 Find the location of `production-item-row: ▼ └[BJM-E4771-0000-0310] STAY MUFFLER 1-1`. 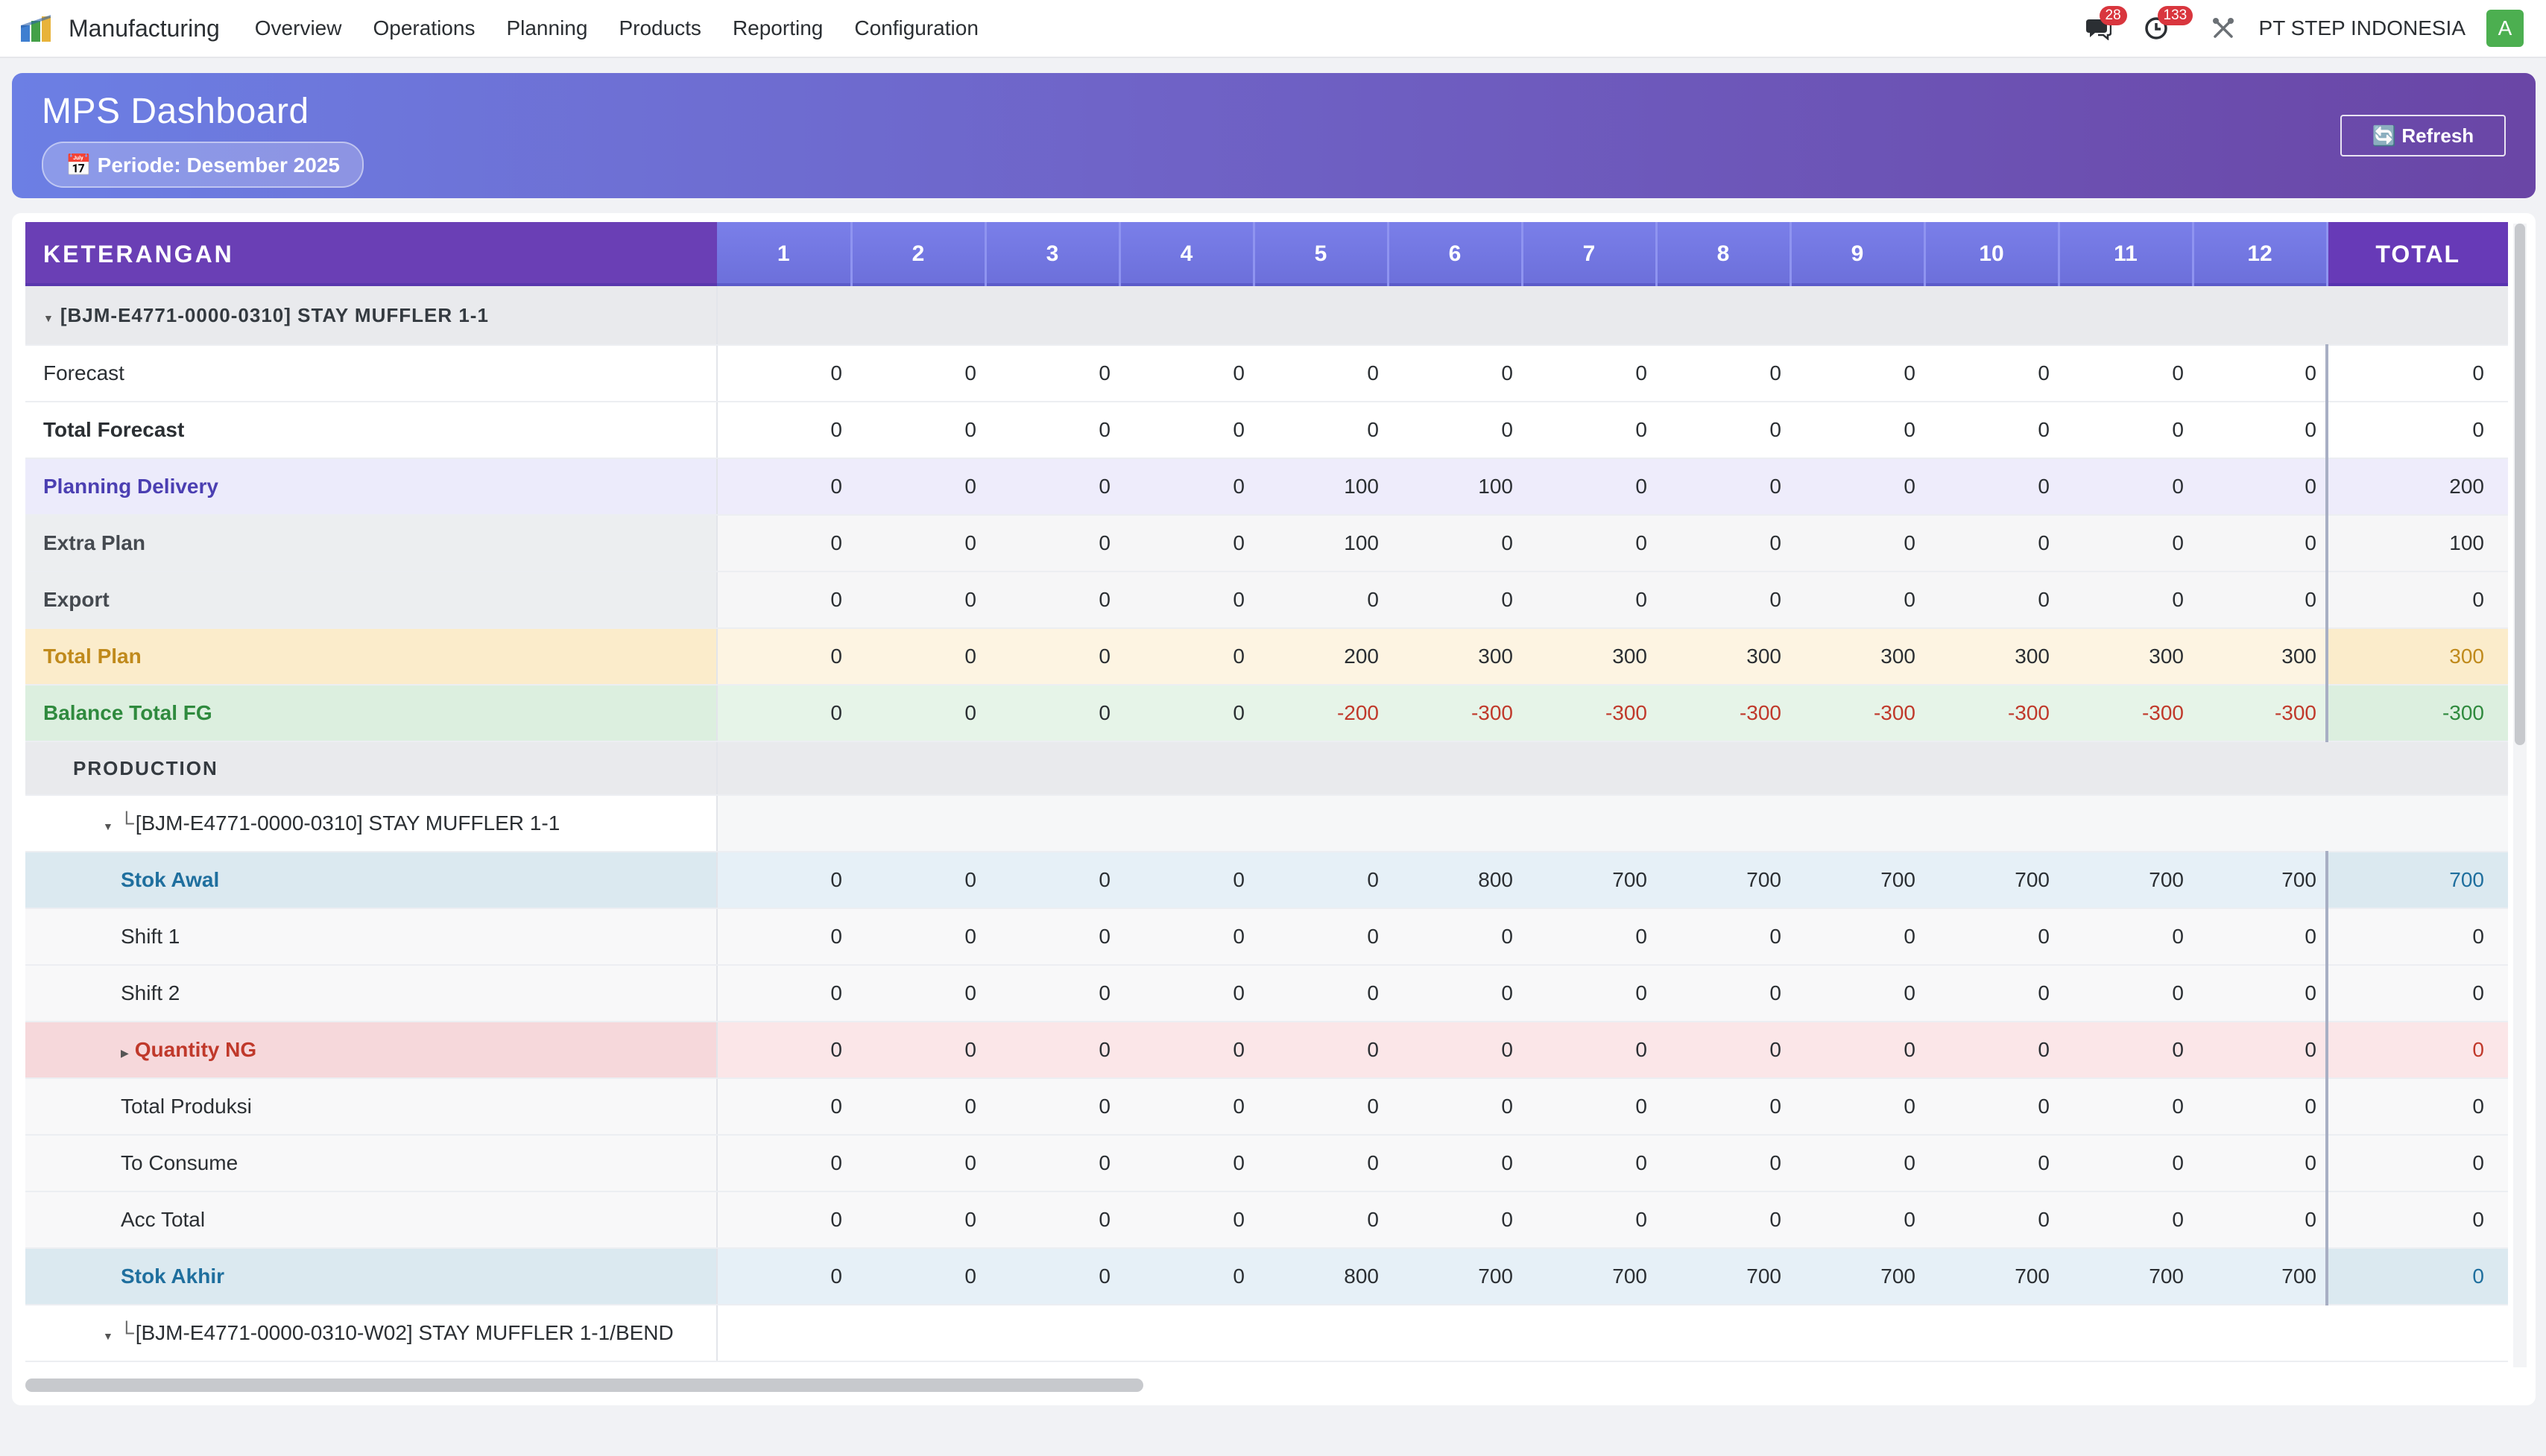

production-item-row: ▼ └[BJM-E4771-0000-0310] STAY MUFFLER 1-1 is located at coordinates (1266, 823).